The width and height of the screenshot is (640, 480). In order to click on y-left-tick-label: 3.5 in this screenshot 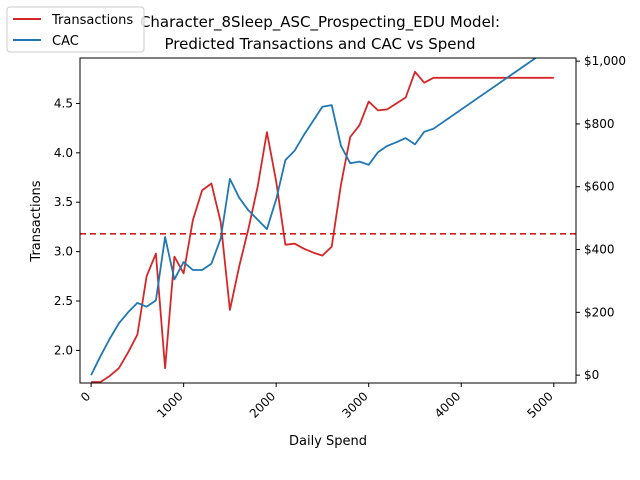, I will do `click(63, 202)`.